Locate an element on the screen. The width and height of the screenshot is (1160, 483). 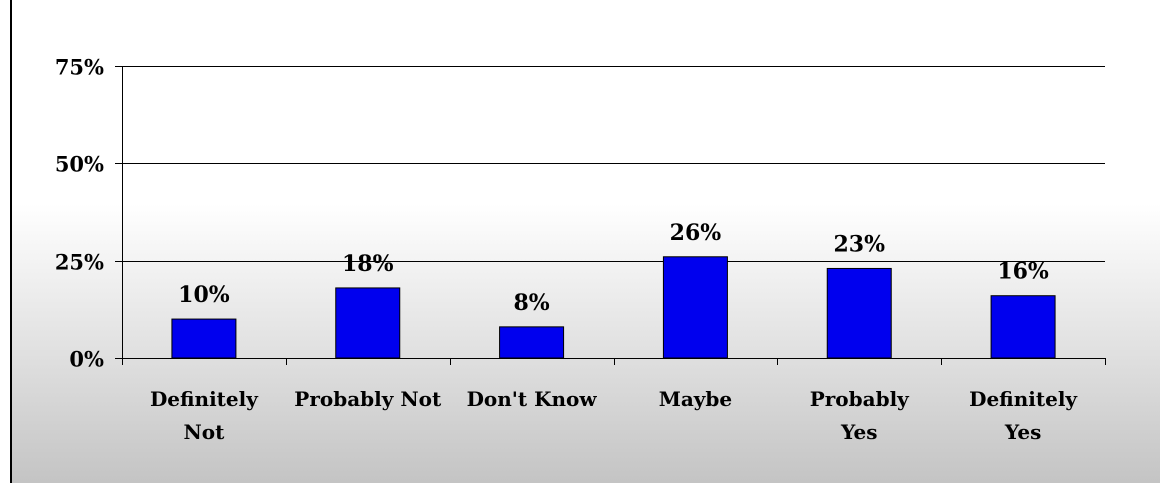
y-tick-label: 50% is located at coordinates (79, 164).